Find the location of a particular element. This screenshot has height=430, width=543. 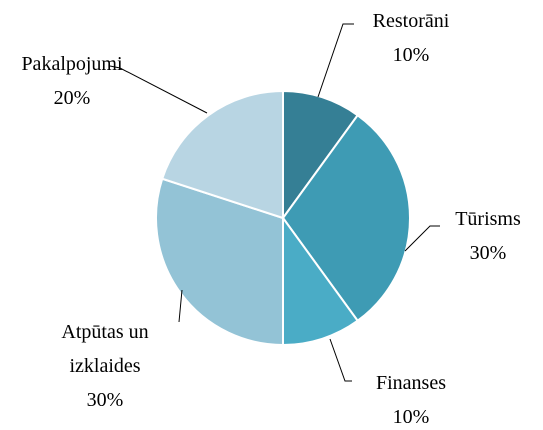

category-name: Tūrisms is located at coordinates (488, 219).